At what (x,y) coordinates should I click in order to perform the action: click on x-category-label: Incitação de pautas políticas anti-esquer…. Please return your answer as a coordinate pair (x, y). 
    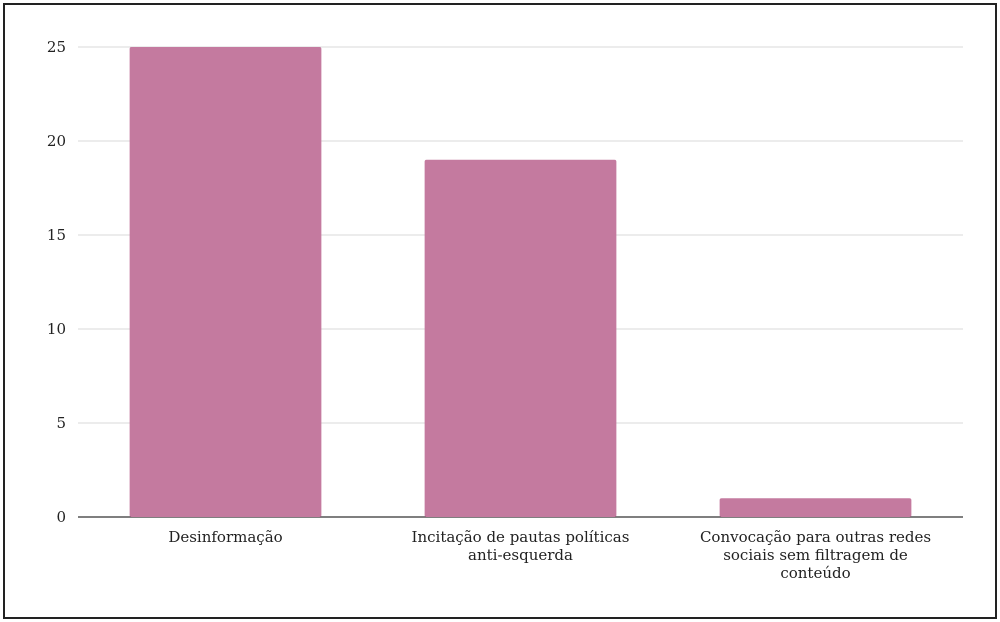
    Looking at the image, I should click on (521, 546).